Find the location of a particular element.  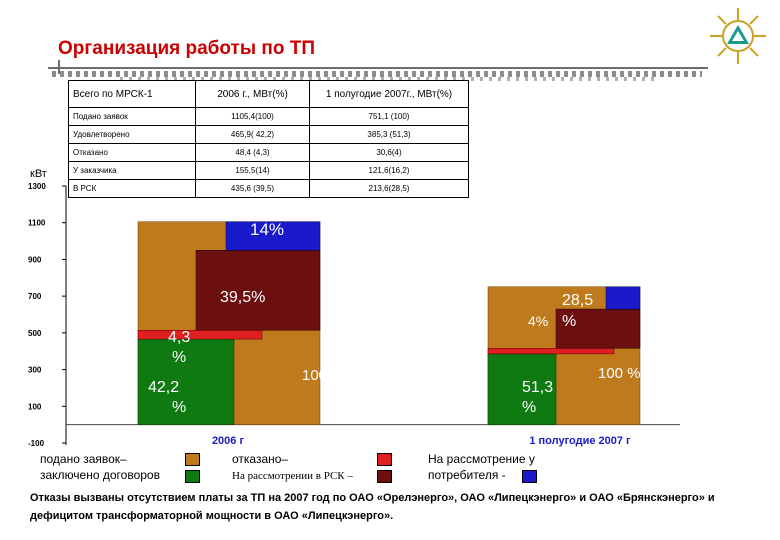

legend-swatch-submitted is located at coordinates (192, 459).